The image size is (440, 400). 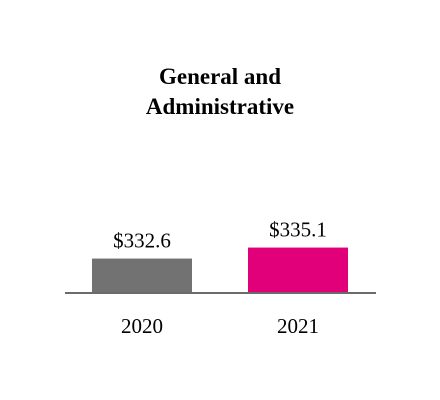 I want to click on value-label-2020: $332.6, so click(x=142, y=241).